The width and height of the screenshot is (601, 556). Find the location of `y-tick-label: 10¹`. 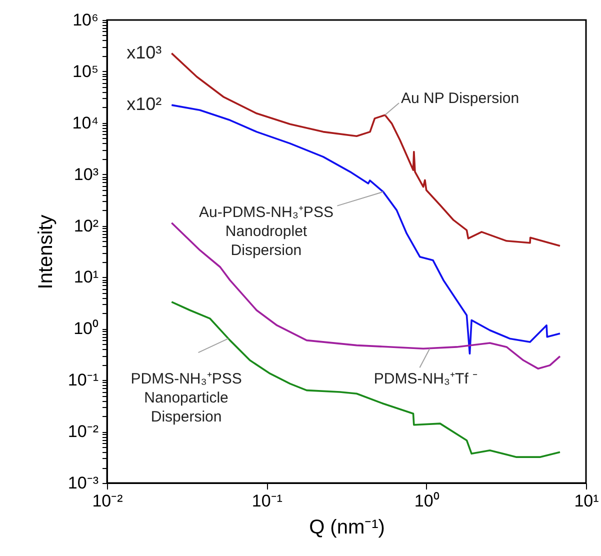

y-tick-label: 10¹ is located at coordinates (86, 277).